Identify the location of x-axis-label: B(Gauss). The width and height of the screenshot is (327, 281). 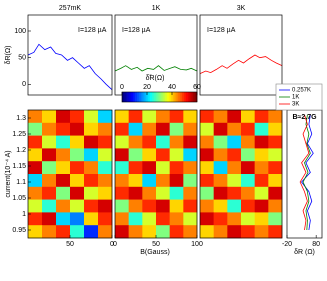
(155, 252).